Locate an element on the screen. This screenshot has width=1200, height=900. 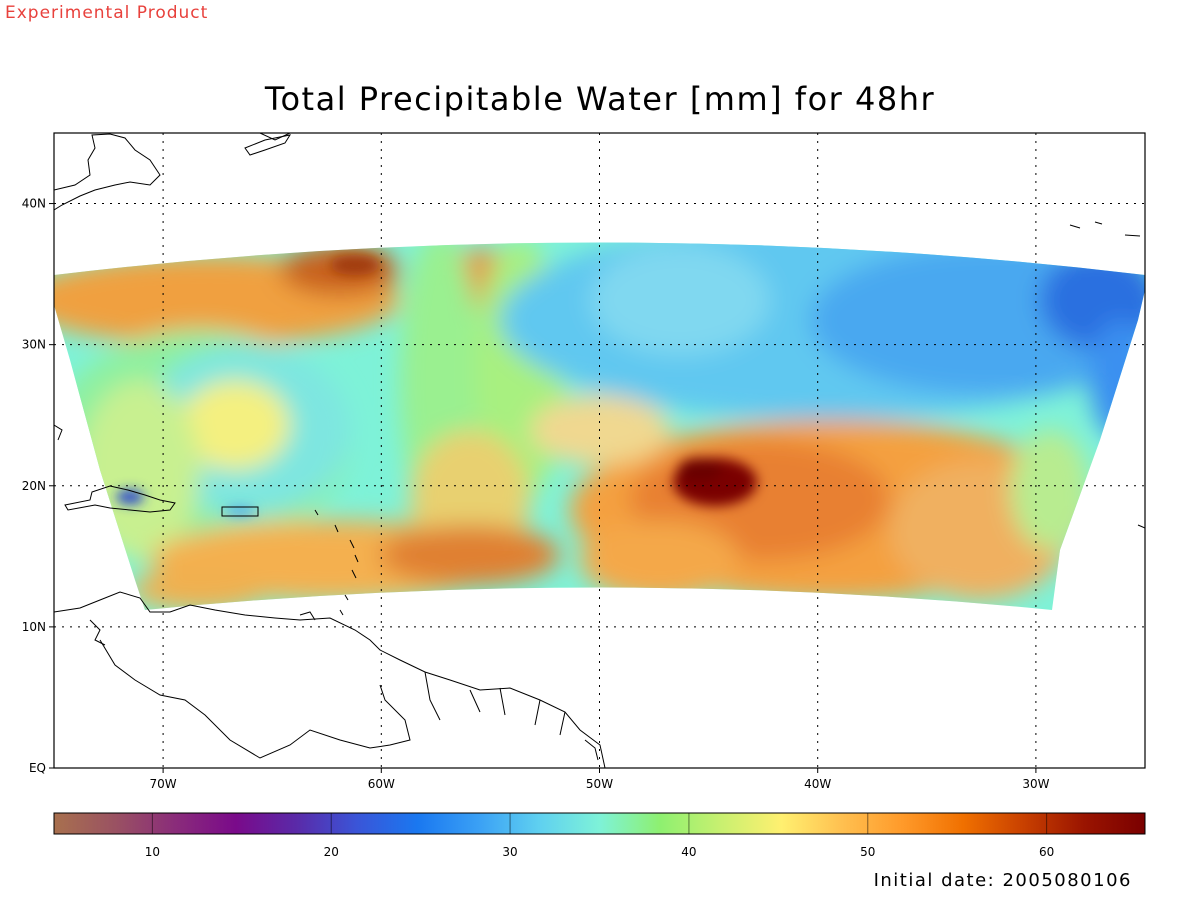
coast-cuba is located at coordinates (58, 432).